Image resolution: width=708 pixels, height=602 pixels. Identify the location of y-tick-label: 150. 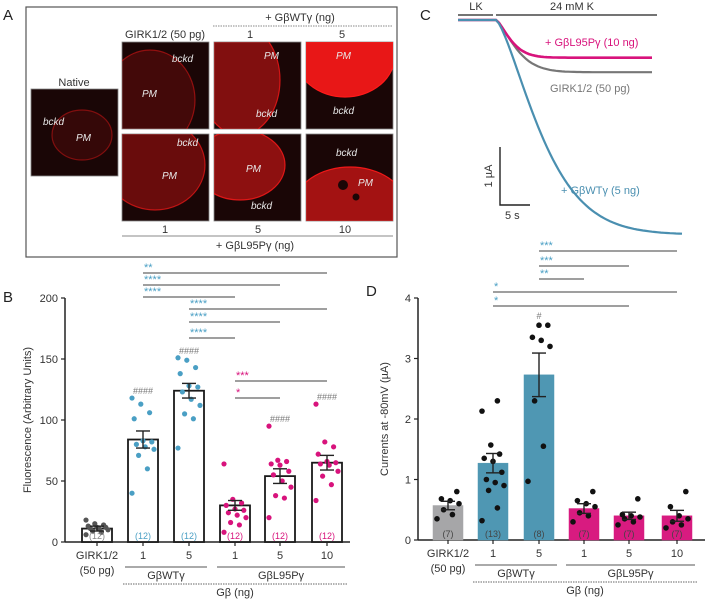
(49, 360).